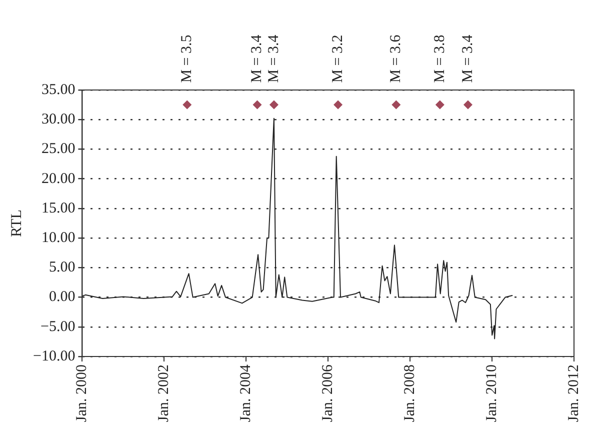 The image size is (595, 427). I want to click on y-tick-label: 25.00, so click(58, 149).